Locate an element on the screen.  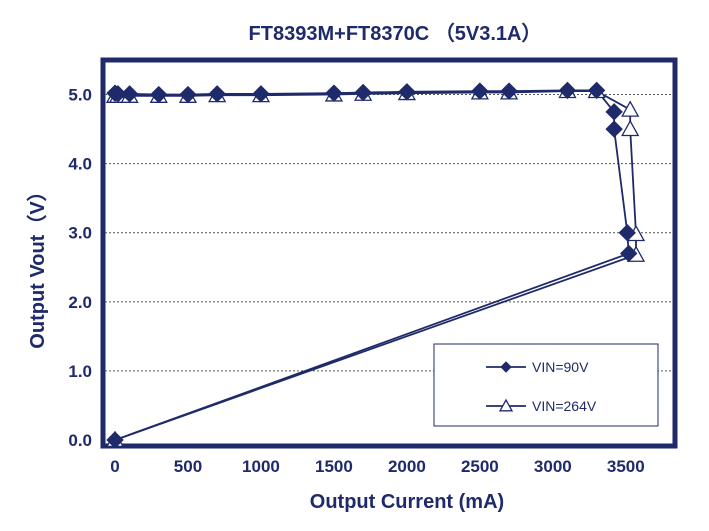
y-tick-label: 4.0 is located at coordinates (80, 164).